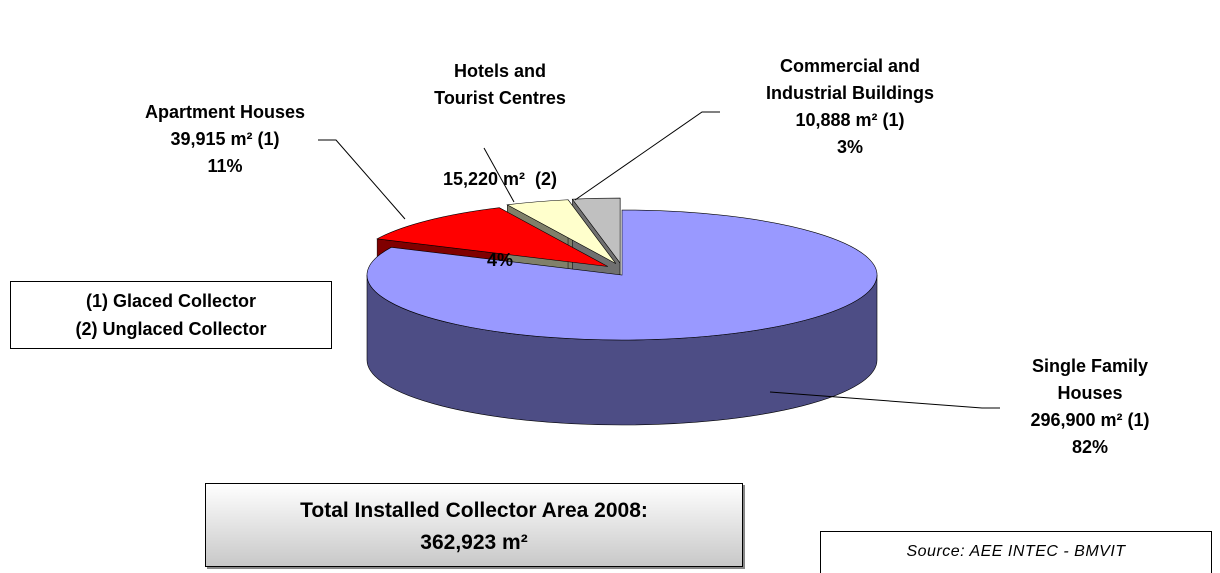 The image size is (1220, 573). Describe the element at coordinates (849, 147) in the screenshot. I see `value-label: 3%` at that location.